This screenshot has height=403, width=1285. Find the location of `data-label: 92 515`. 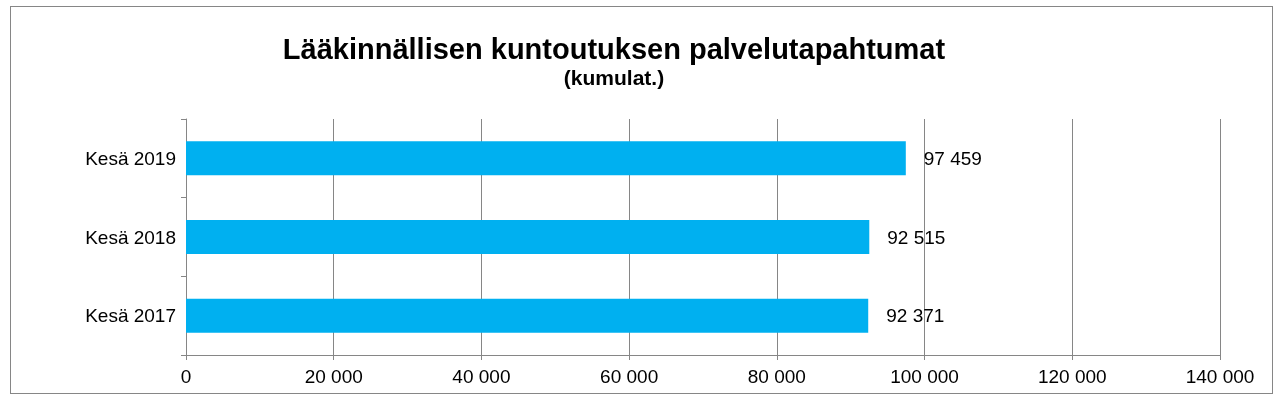

data-label: 92 515 is located at coordinates (916, 237).